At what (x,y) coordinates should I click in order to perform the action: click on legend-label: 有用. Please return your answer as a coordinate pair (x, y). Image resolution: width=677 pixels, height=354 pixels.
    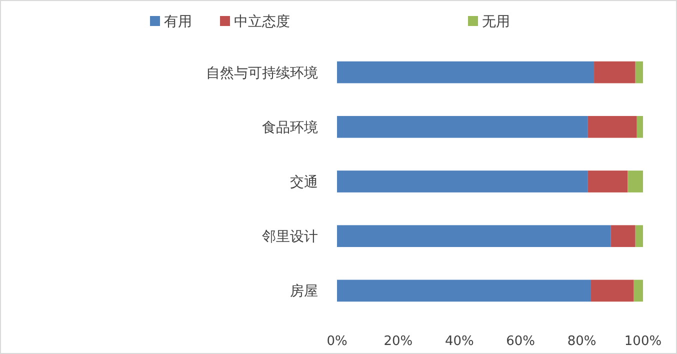
    Looking at the image, I should click on (178, 22).